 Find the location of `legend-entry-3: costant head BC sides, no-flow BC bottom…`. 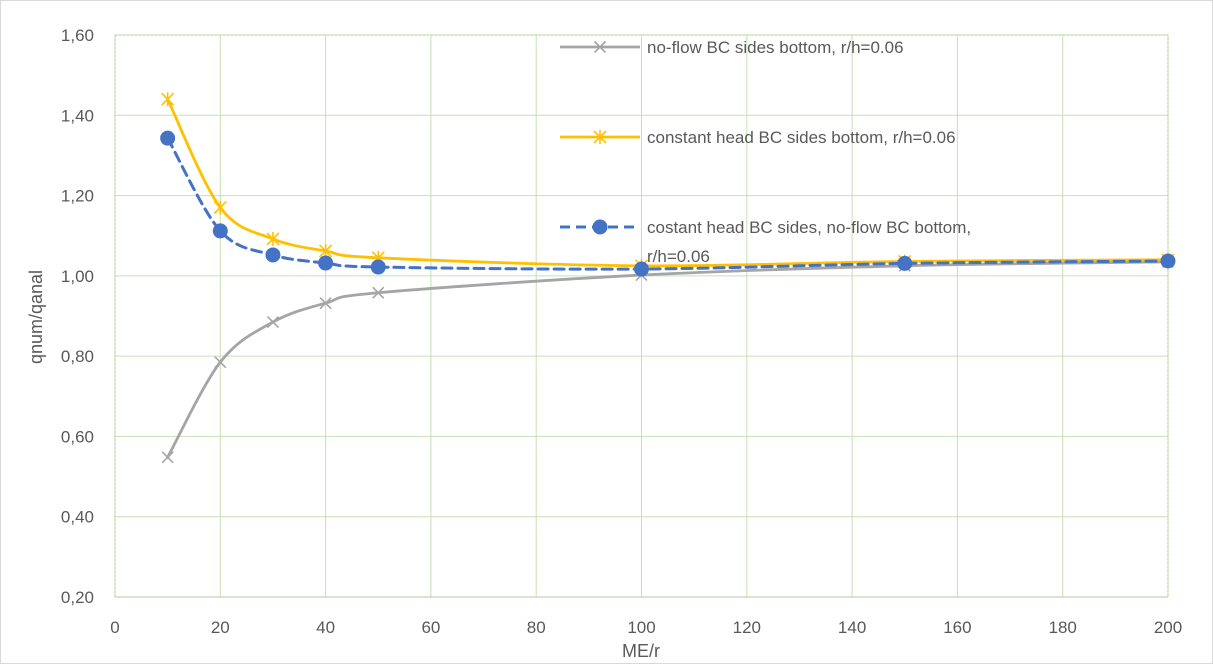

legend-entry-3: costant head BC sides, no-flow BC bottom… is located at coordinates (765, 242).